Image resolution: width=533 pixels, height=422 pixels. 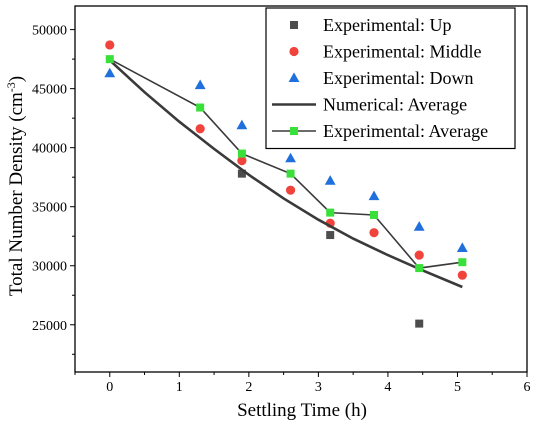 What do you see at coordinates (179, 387) in the screenshot?
I see `x-tick-label: 1` at bounding box center [179, 387].